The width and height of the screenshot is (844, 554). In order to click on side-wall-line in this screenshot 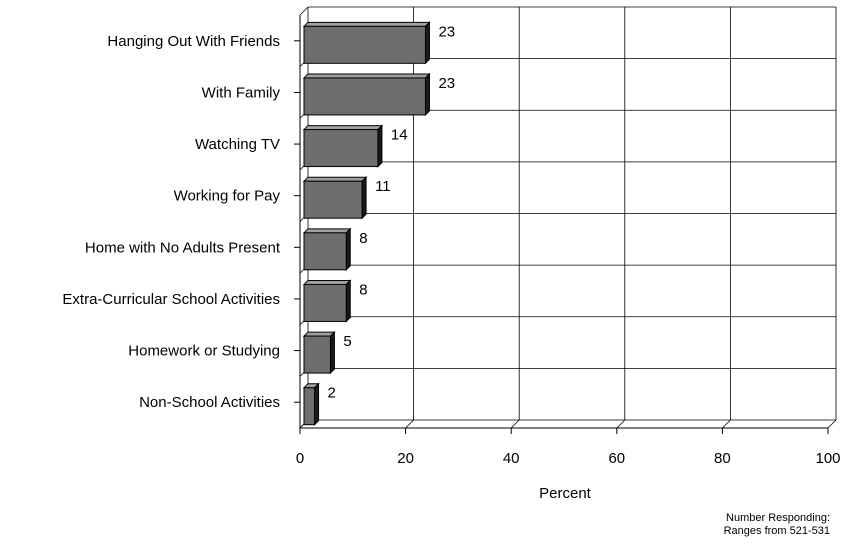, I will do `click(304, 11)`.